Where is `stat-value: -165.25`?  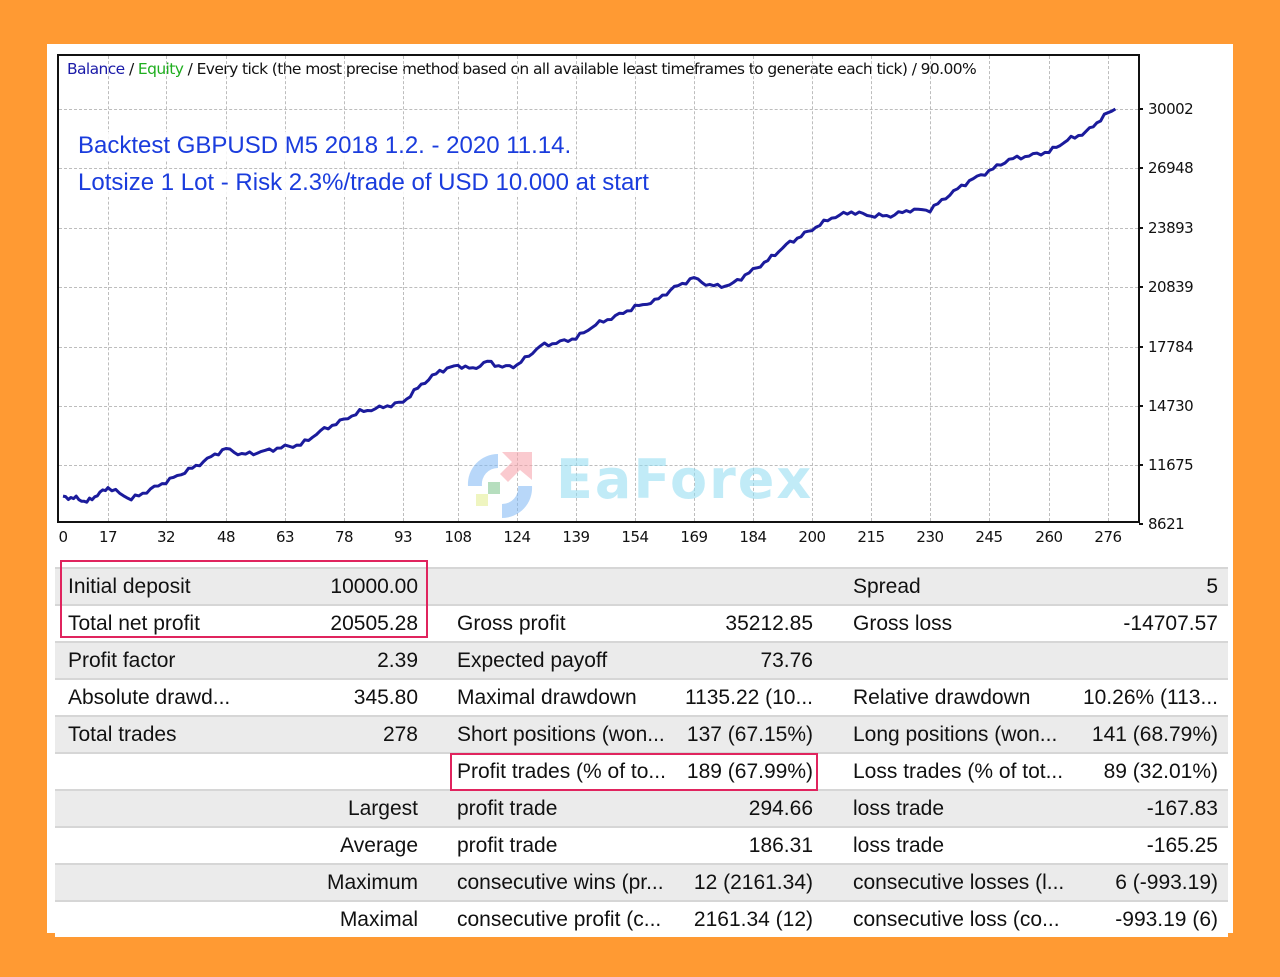 stat-value: -165.25 is located at coordinates (1182, 845).